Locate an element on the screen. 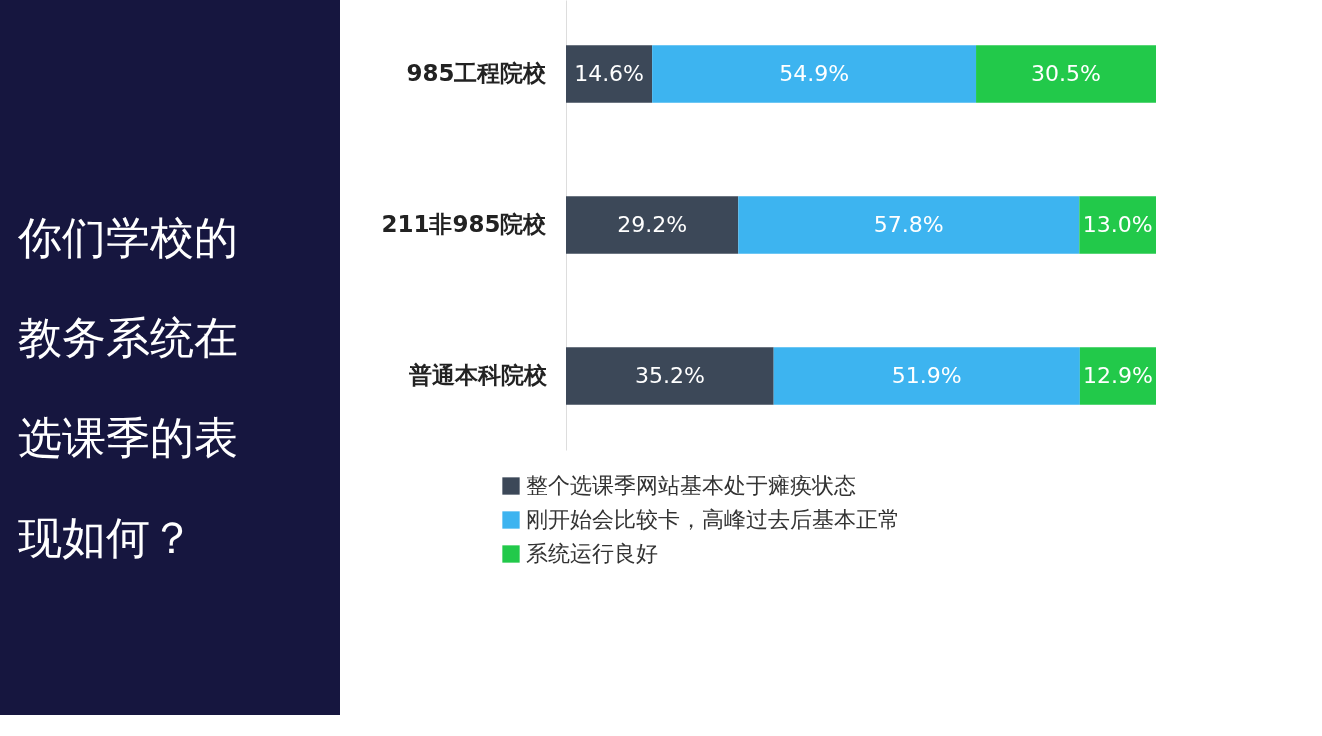  data-label: 54.9% is located at coordinates (814, 73).